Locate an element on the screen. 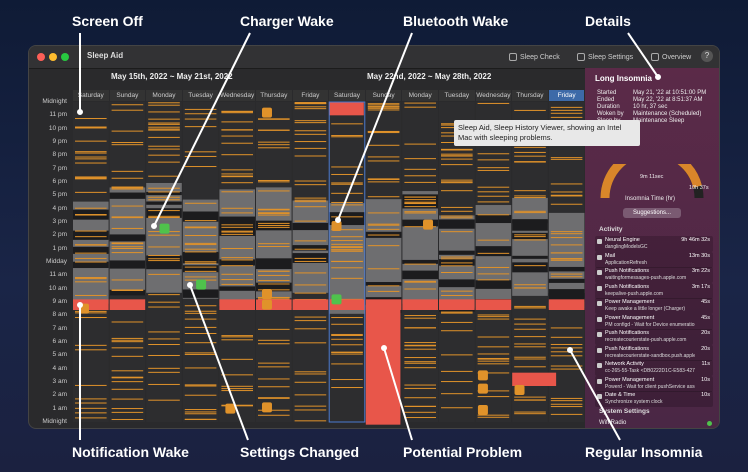 The height and width of the screenshot is (472, 748). detail-value: 10 hr, 37 sec is located at coordinates (650, 107).